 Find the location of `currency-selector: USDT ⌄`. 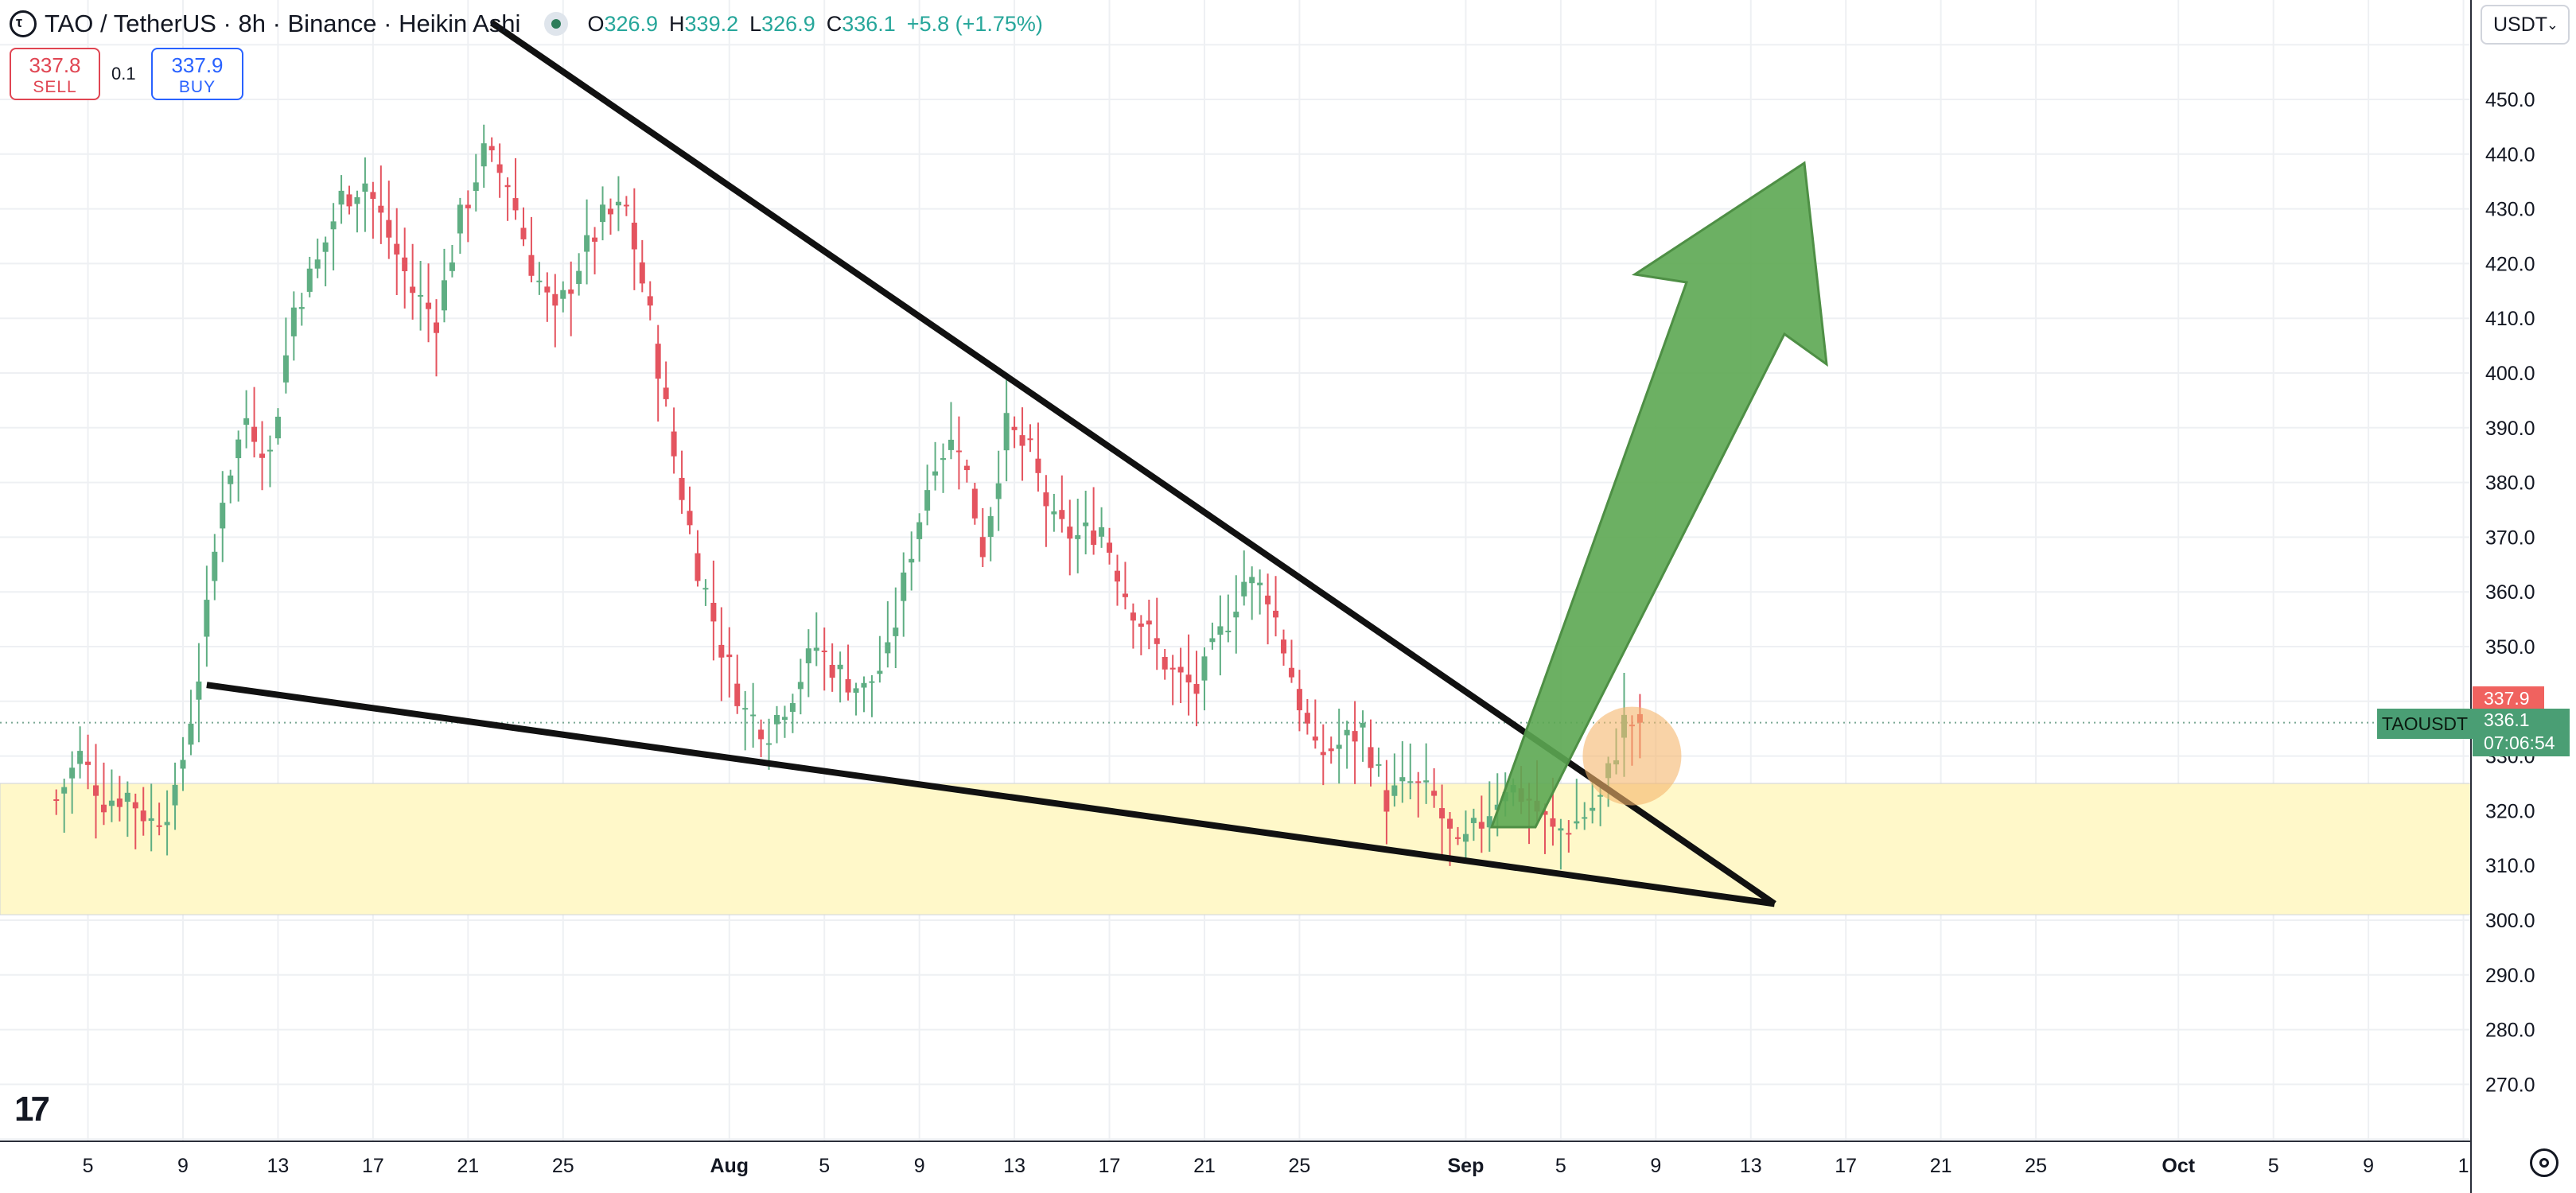

currency-selector: USDT ⌄ is located at coordinates (2526, 25).